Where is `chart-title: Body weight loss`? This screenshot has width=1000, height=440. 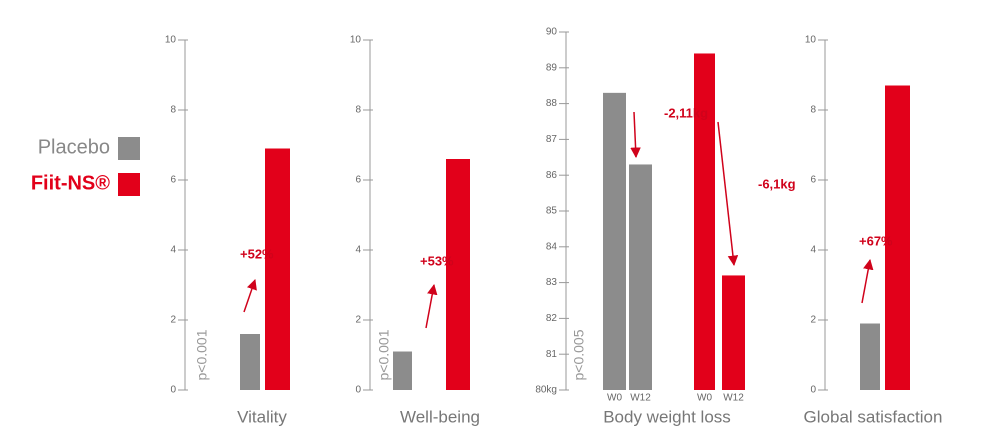
chart-title: Body weight loss is located at coordinates (667, 416).